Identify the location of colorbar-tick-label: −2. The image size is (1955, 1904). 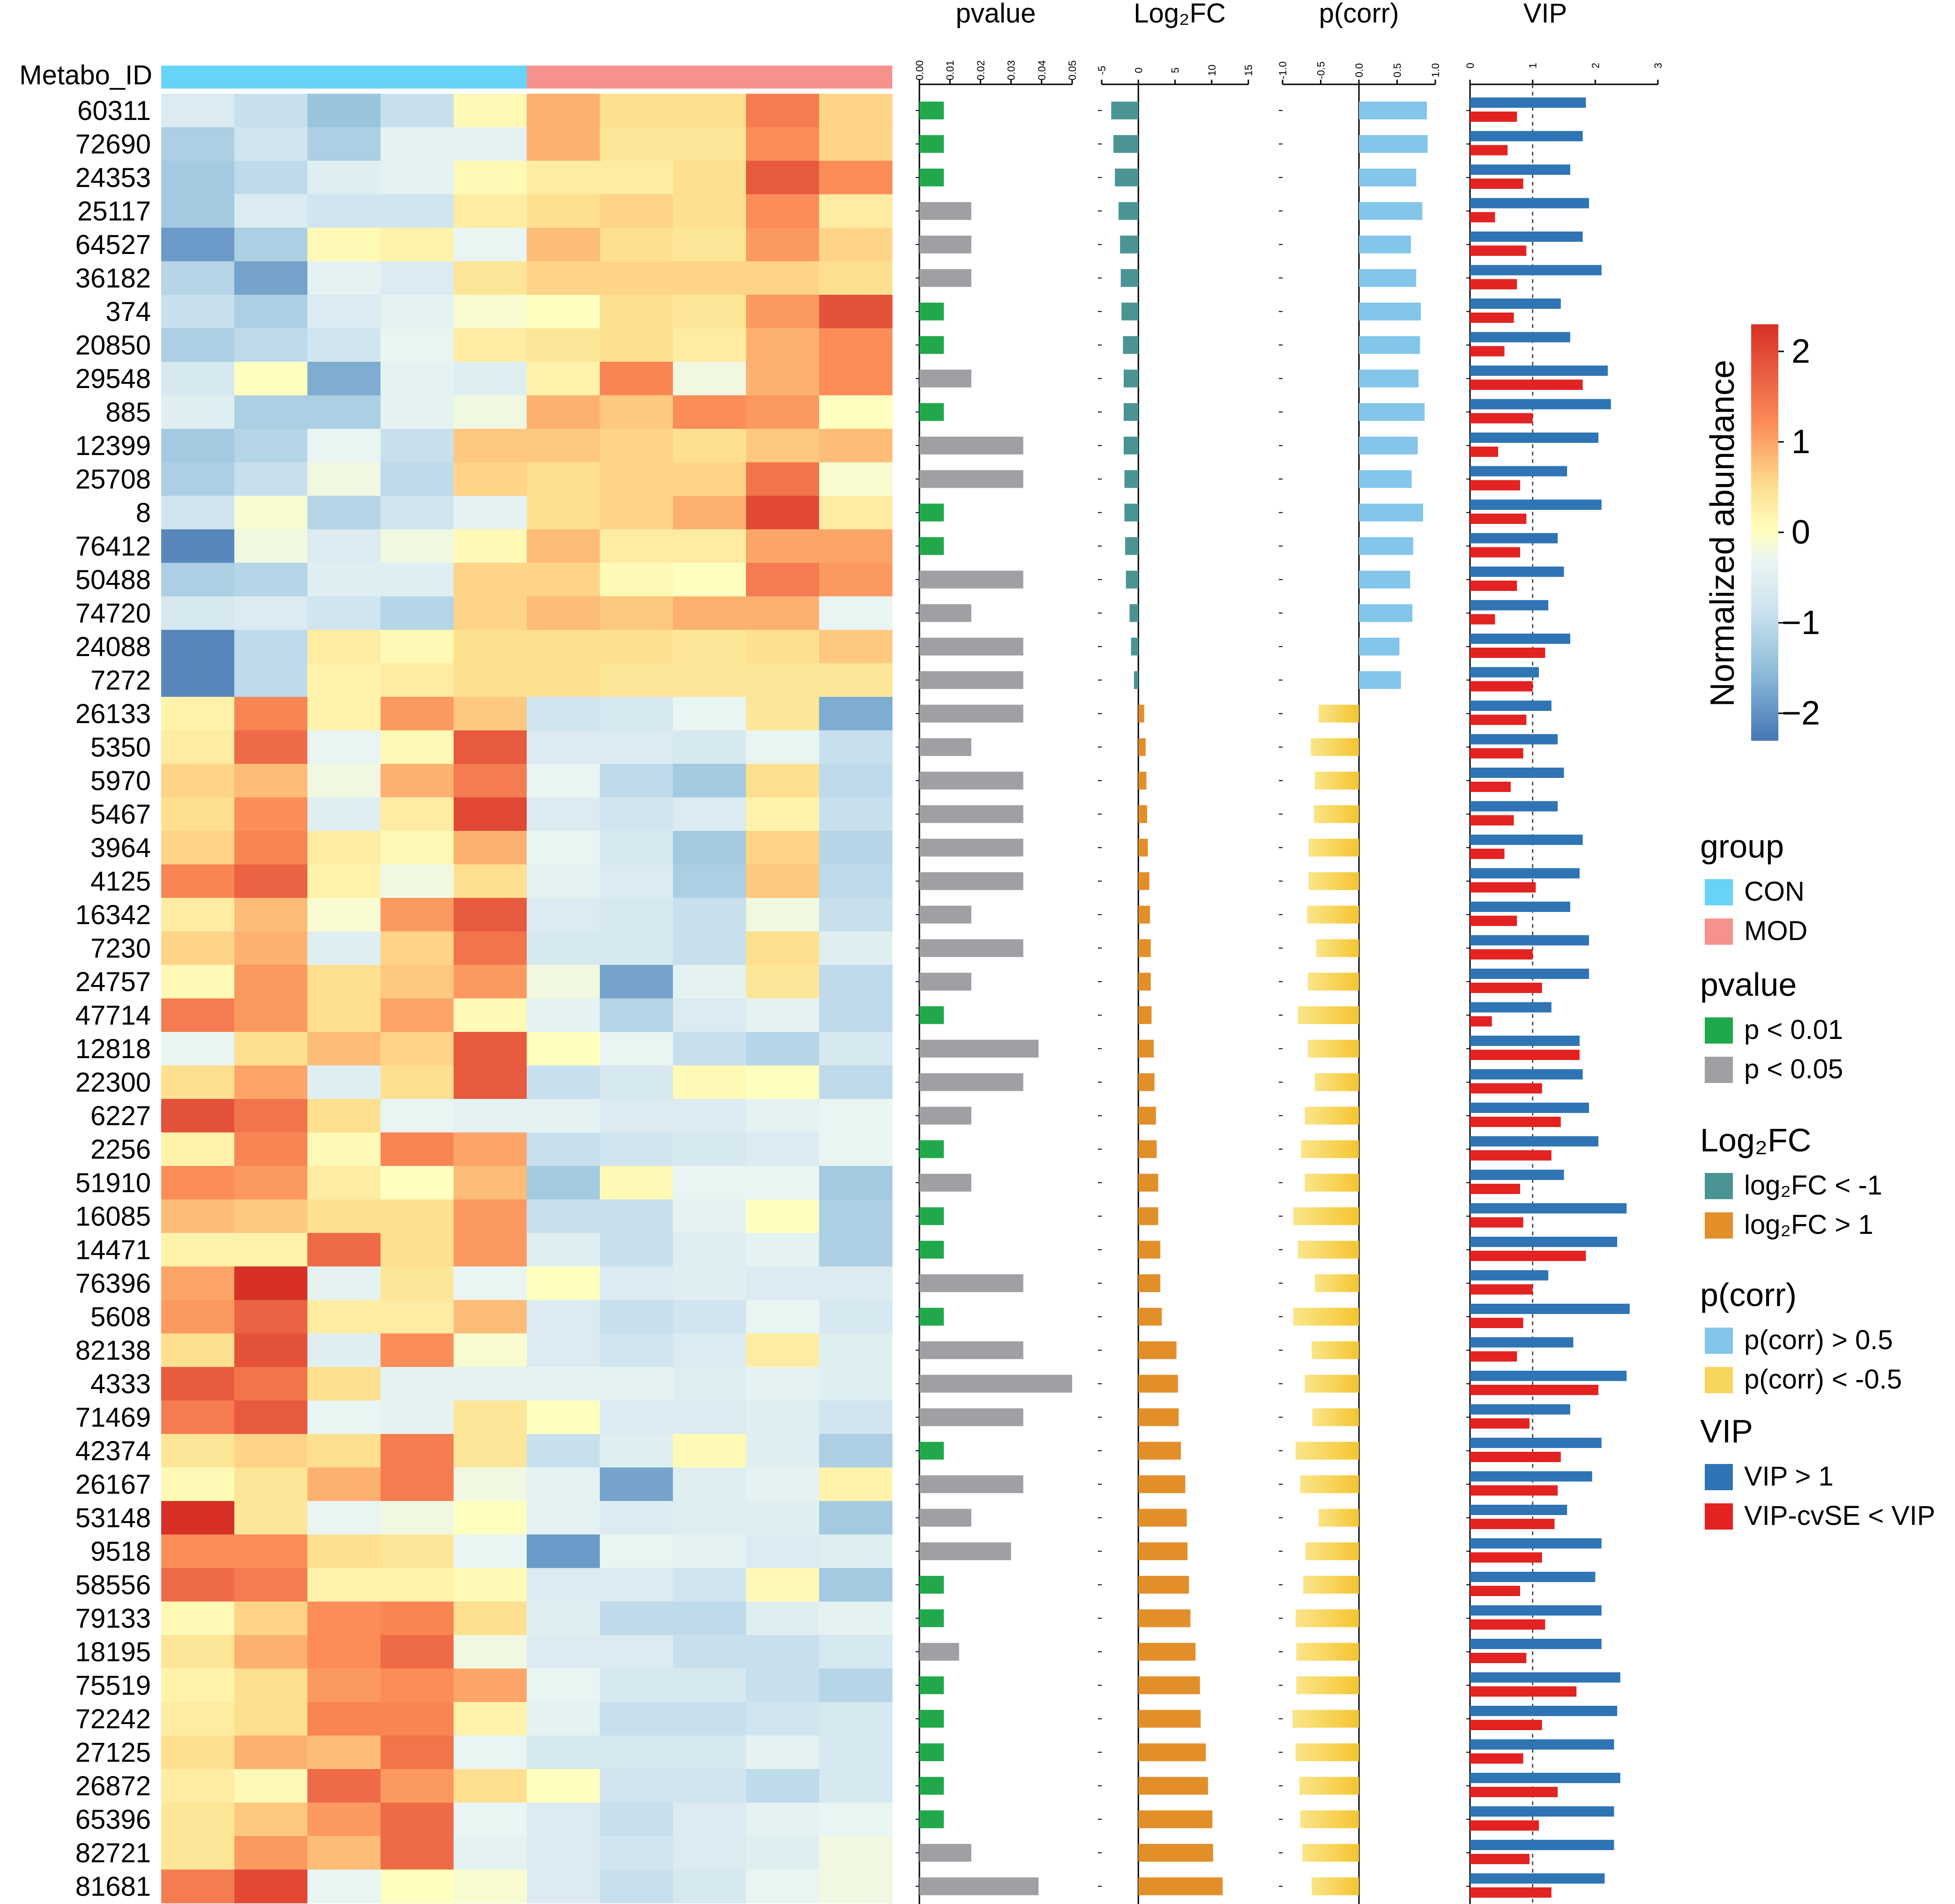
(1801, 713).